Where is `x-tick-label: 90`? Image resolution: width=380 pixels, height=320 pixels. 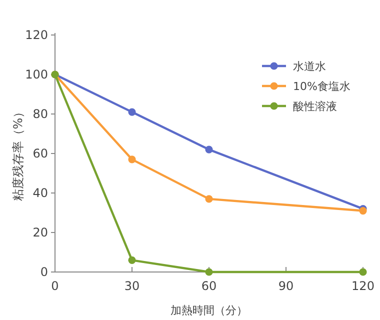
x-tick-label: 90 is located at coordinates (286, 286).